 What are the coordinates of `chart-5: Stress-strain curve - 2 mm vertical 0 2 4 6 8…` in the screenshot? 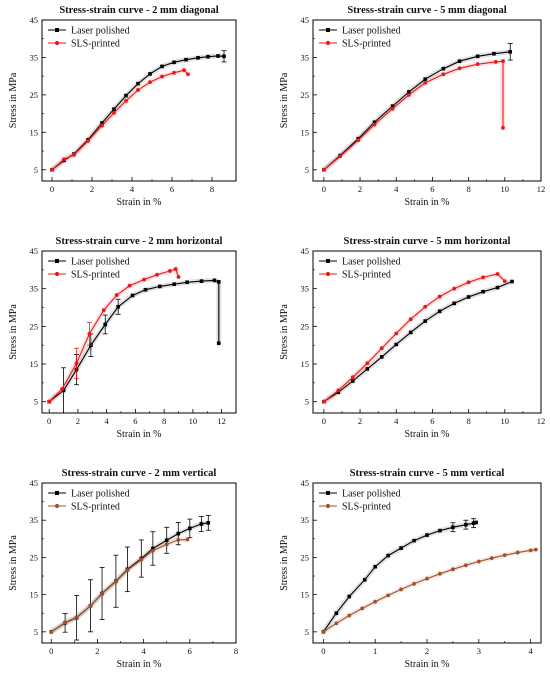 It's located at (123, 569).